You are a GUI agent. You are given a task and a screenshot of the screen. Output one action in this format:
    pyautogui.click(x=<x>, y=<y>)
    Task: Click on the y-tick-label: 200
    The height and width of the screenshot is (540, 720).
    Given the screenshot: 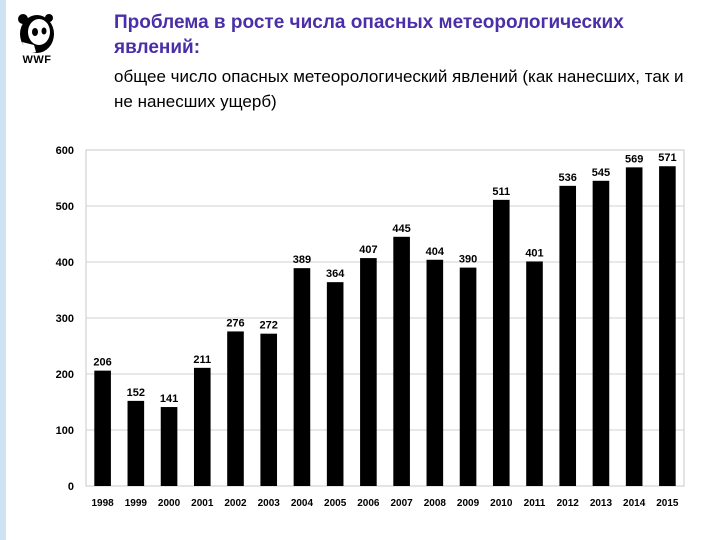 What is the action you would take?
    pyautogui.click(x=65, y=375)
    